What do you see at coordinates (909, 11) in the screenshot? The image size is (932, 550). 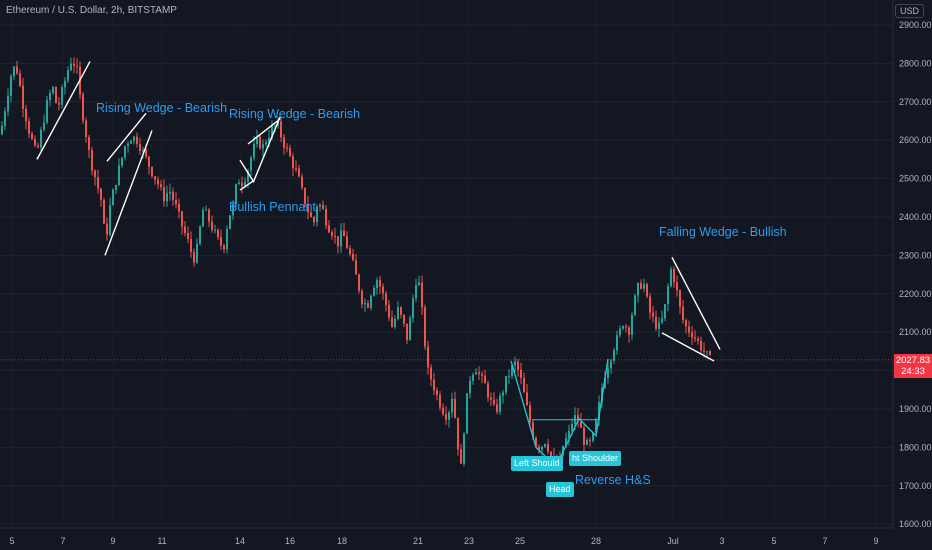 I see `currency-button: USD` at bounding box center [909, 11].